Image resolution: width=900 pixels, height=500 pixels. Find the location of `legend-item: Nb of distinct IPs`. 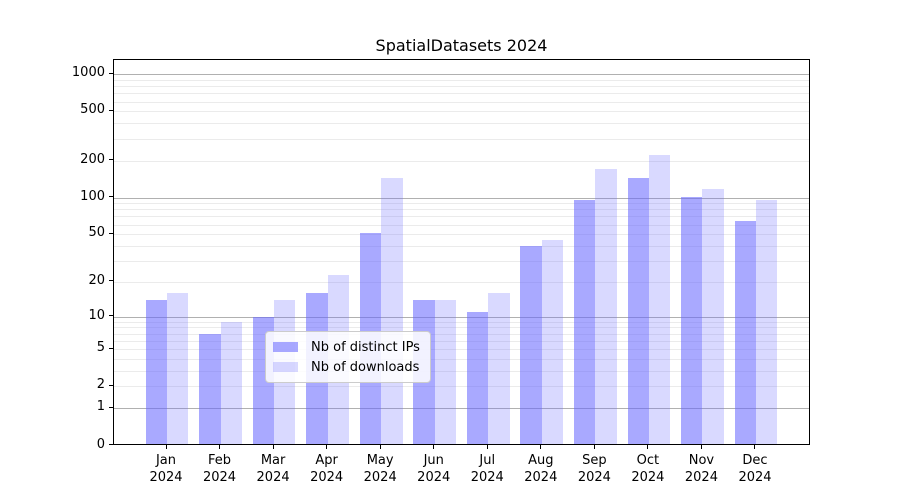

legend-item: Nb of distinct IPs is located at coordinates (346, 347).